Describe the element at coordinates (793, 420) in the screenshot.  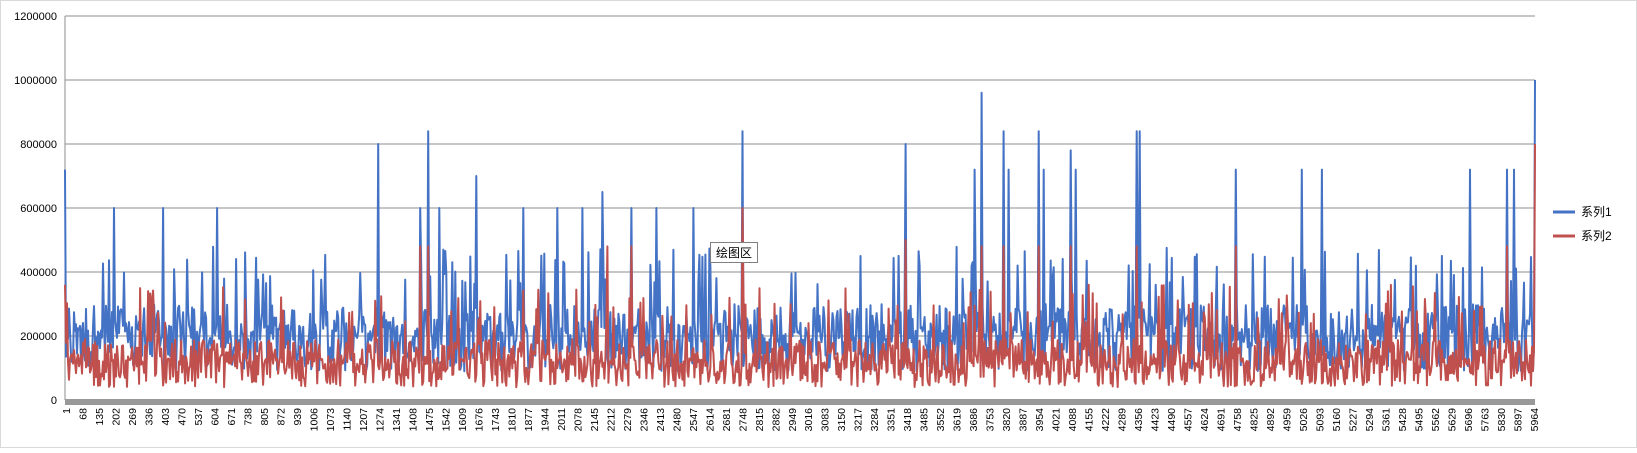
I see `x-tick-label: 2949` at that location.